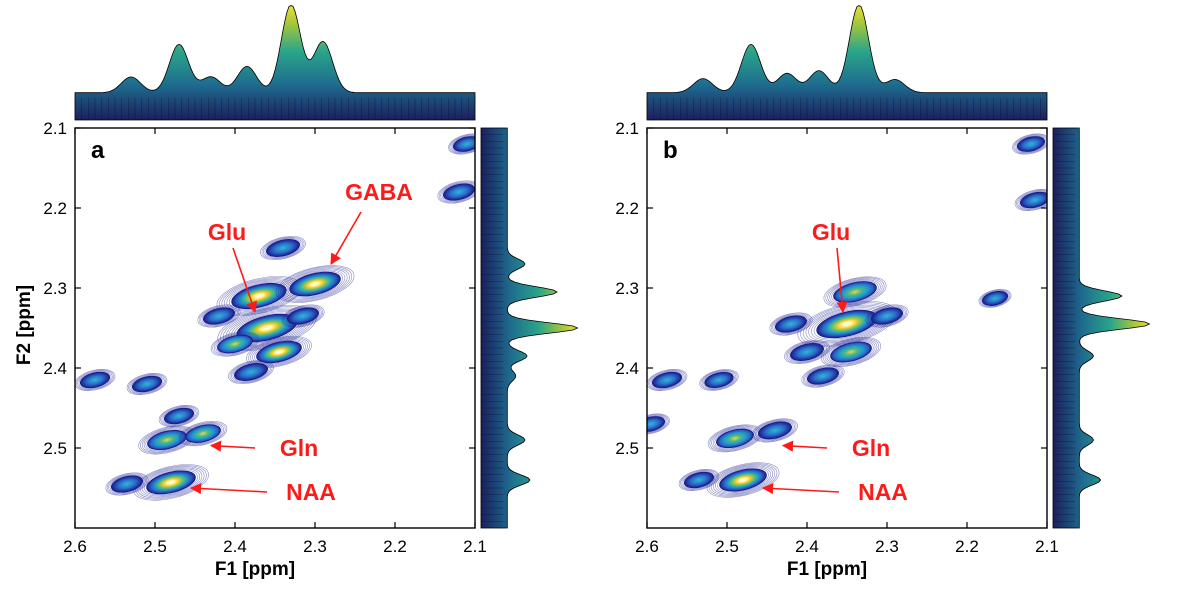 This screenshot has height=593, width=1181. I want to click on y-axis-label: F2 [ppm], so click(24, 325).